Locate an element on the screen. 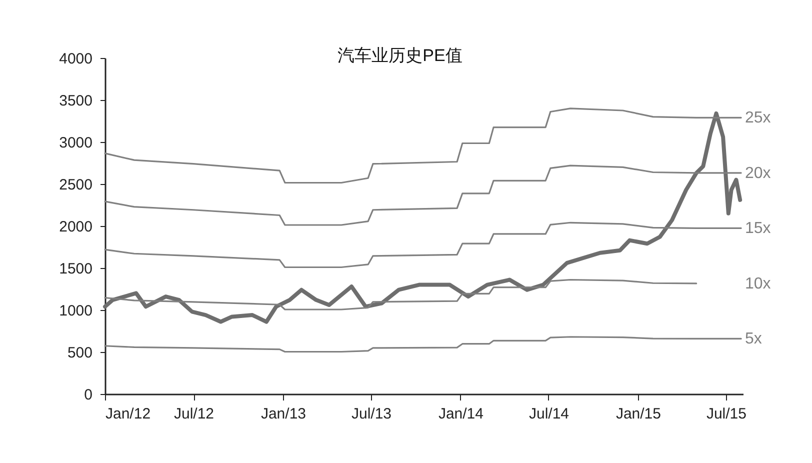 Image resolution: width=812 pixels, height=463 pixels. x-tick-label: Jan/13 is located at coordinates (283, 414).